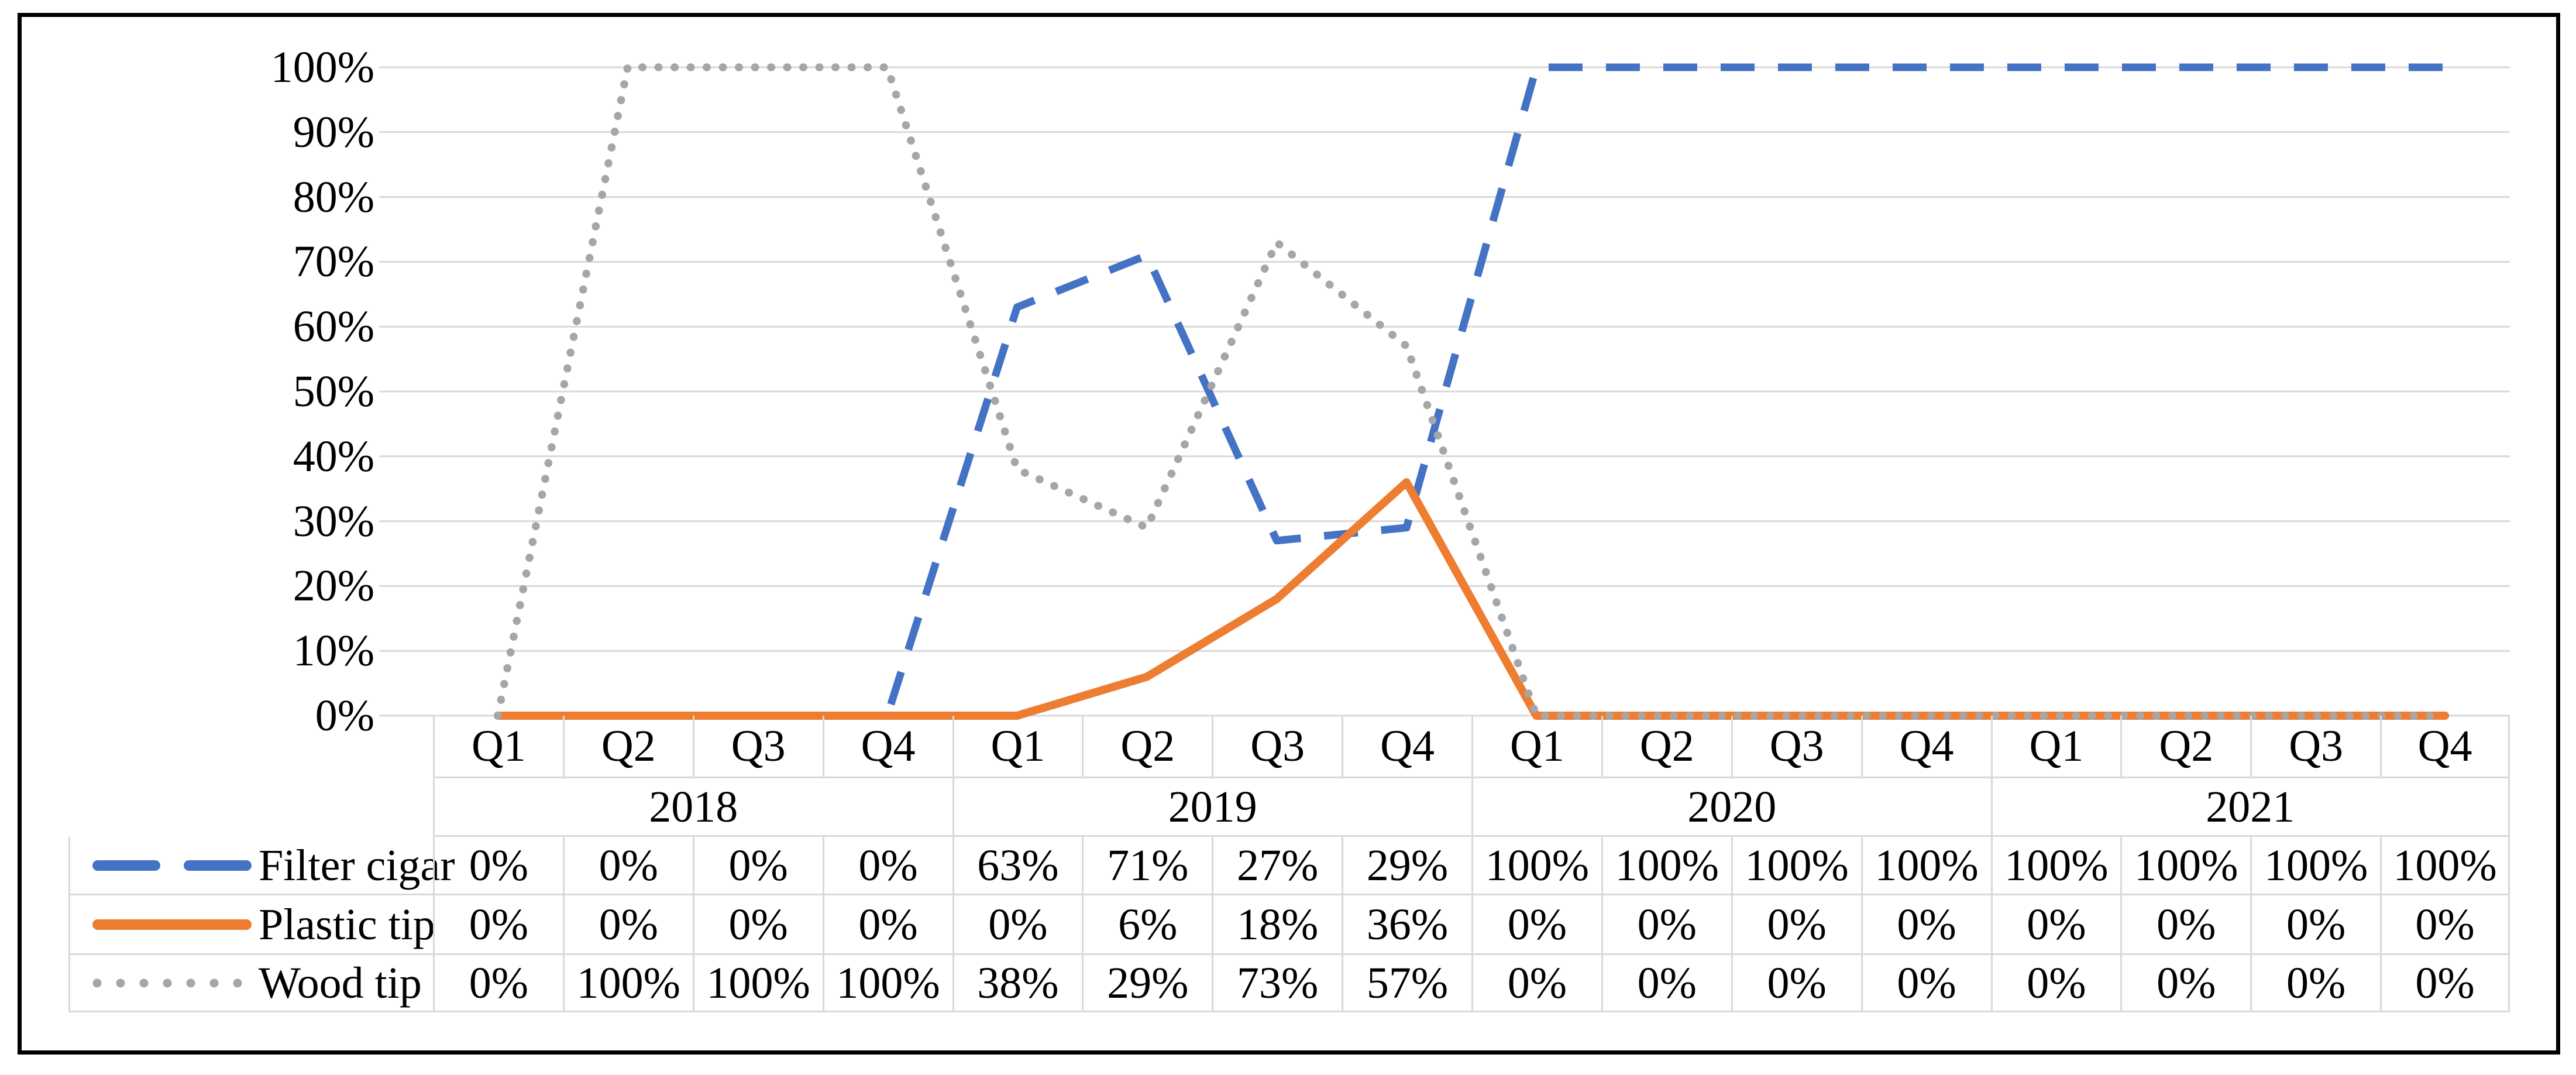 This screenshot has height=1075, width=2576. What do you see at coordinates (333, 586) in the screenshot?
I see `y-axis-tick-label: 20%` at bounding box center [333, 586].